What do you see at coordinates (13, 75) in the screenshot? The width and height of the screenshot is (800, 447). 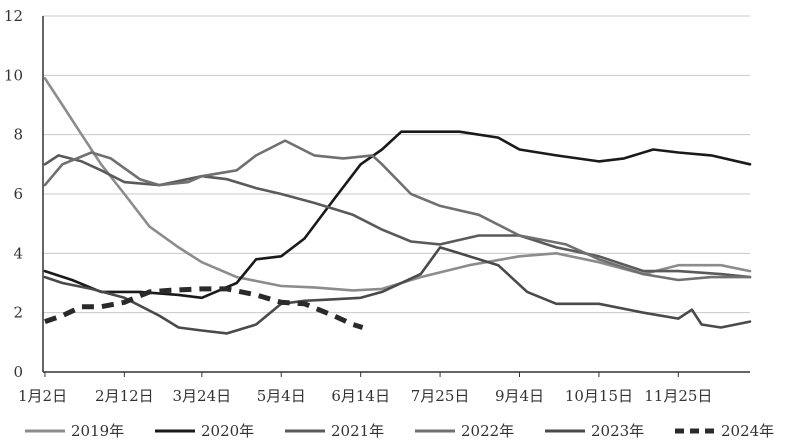 I see `y-tick-label: 10` at bounding box center [13, 75].